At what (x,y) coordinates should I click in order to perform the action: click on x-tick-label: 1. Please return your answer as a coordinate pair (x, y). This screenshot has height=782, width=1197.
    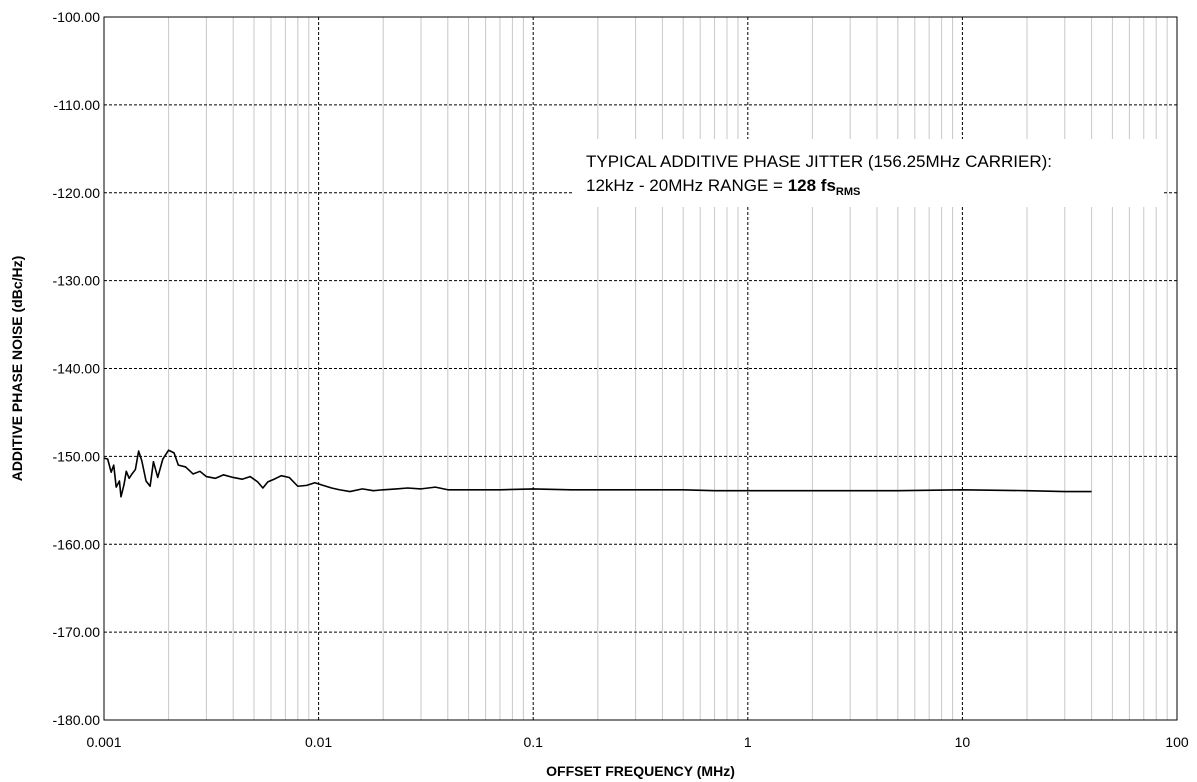
    Looking at the image, I should click on (748, 742).